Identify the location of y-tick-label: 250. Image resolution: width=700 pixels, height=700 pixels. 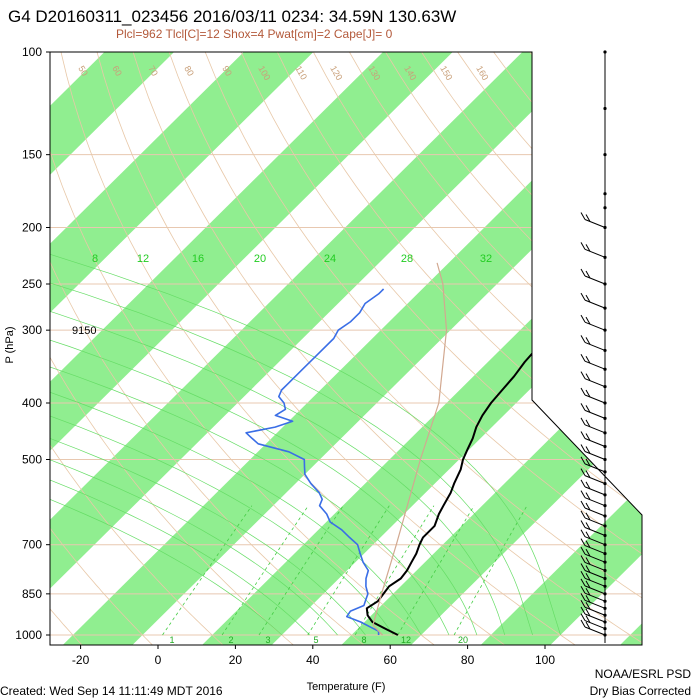
(32, 284).